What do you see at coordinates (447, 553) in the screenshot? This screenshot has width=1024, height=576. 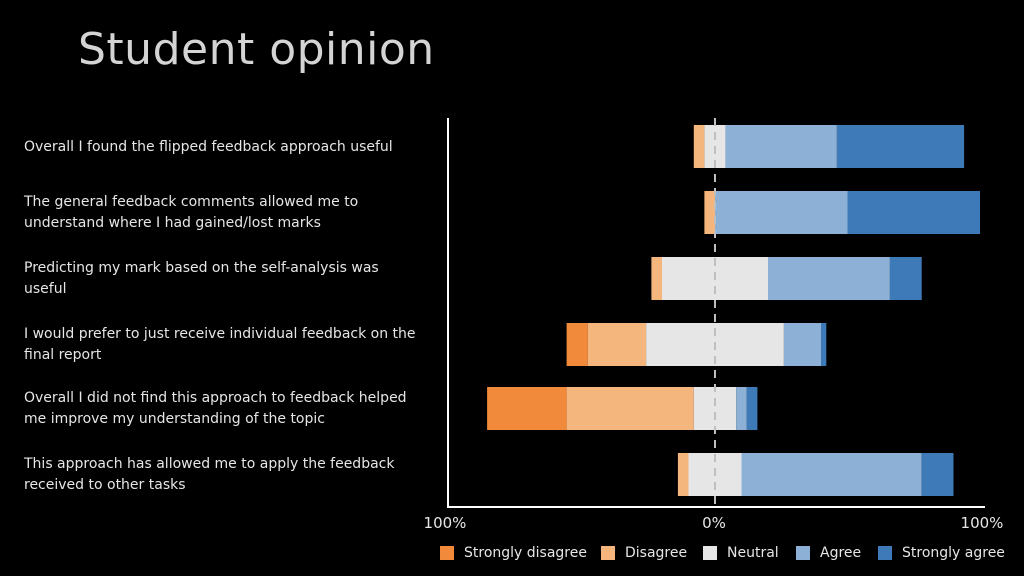 I see `legend-swatch-strongly-disagree` at bounding box center [447, 553].